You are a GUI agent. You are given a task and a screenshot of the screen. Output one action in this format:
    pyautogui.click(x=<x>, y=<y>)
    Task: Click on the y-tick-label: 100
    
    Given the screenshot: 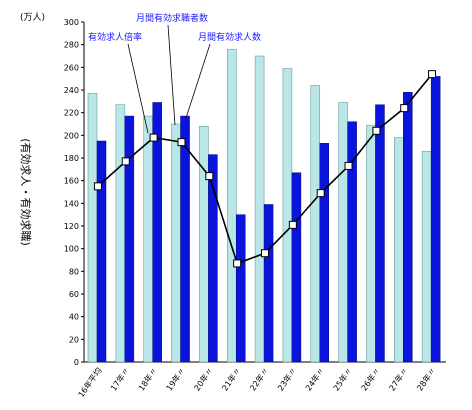 What is the action you would take?
    pyautogui.click(x=71, y=249)
    